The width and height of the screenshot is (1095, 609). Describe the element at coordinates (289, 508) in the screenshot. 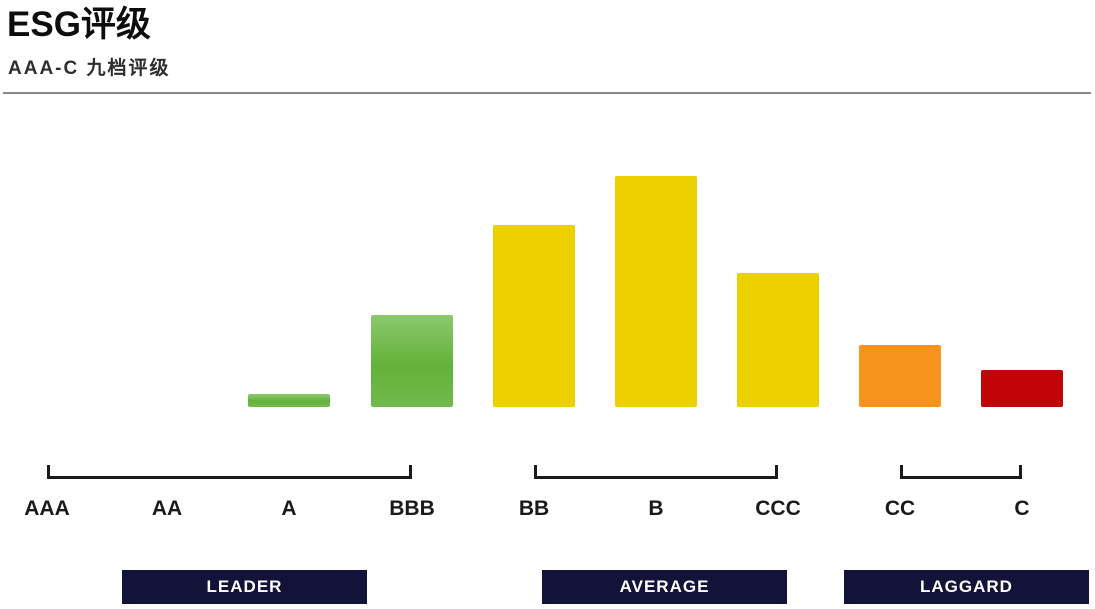

I see `category-label-a: A` at that location.